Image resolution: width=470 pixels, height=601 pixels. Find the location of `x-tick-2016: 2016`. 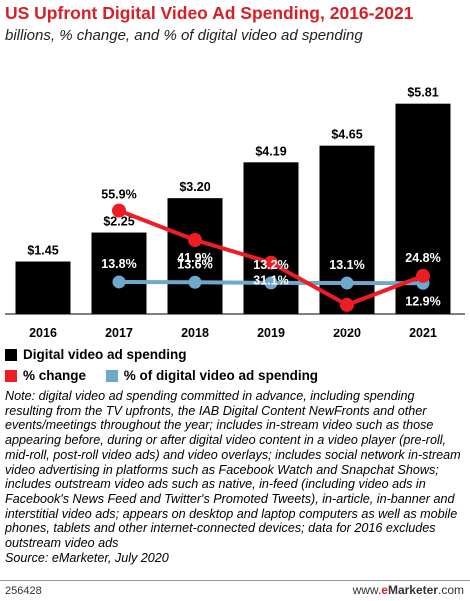

x-tick-2016: 2016 is located at coordinates (43, 333).